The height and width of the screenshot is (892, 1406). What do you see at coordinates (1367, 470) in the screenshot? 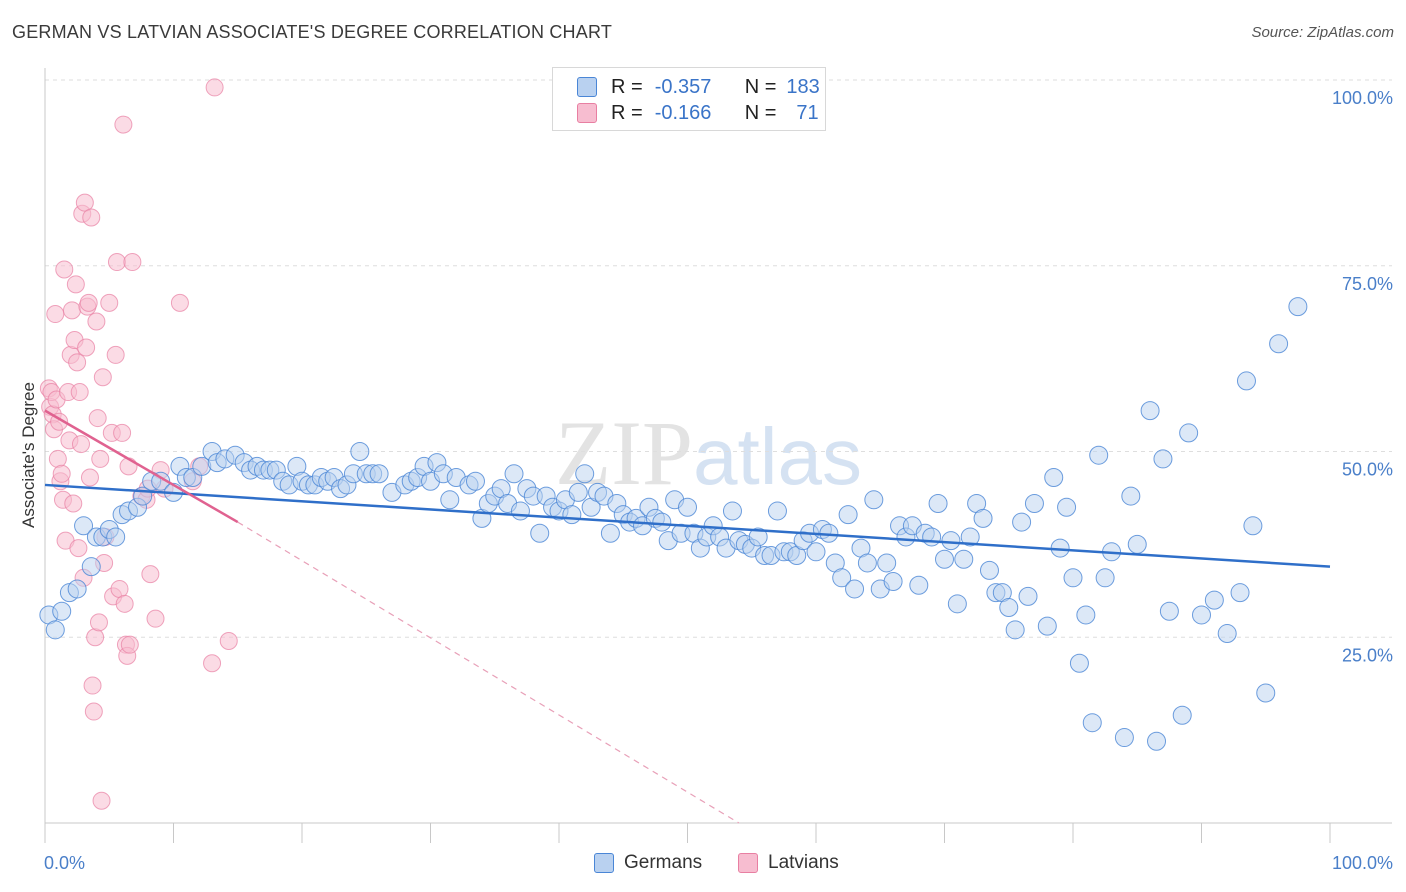
I see `y-tick-label: 50.0%` at bounding box center [1367, 470].